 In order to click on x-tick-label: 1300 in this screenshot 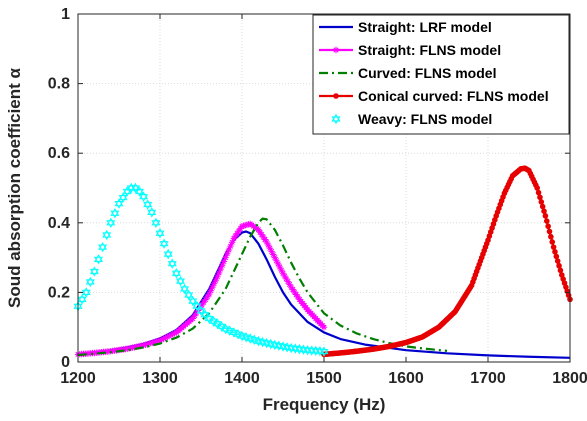, I will do `click(160, 378)`.